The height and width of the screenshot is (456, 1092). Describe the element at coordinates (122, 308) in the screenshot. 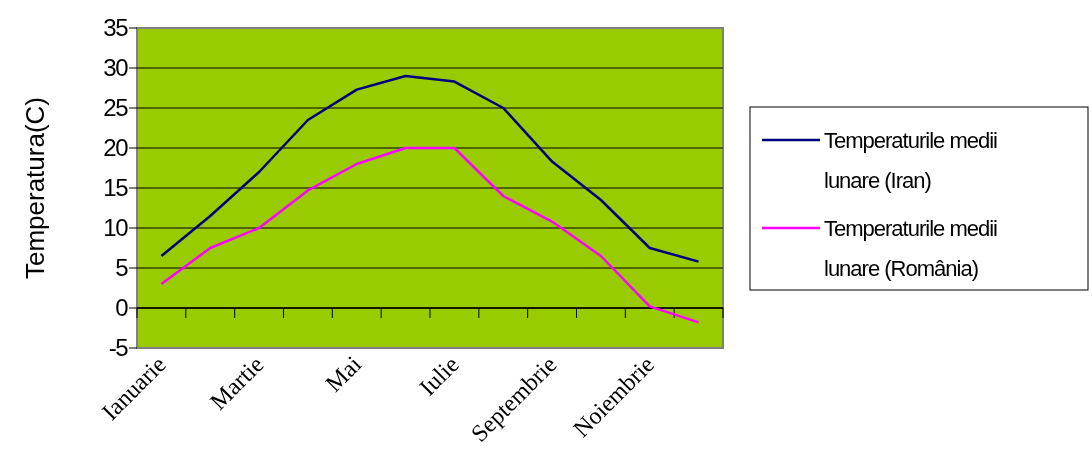

I see `y-tick-label: 0` at that location.